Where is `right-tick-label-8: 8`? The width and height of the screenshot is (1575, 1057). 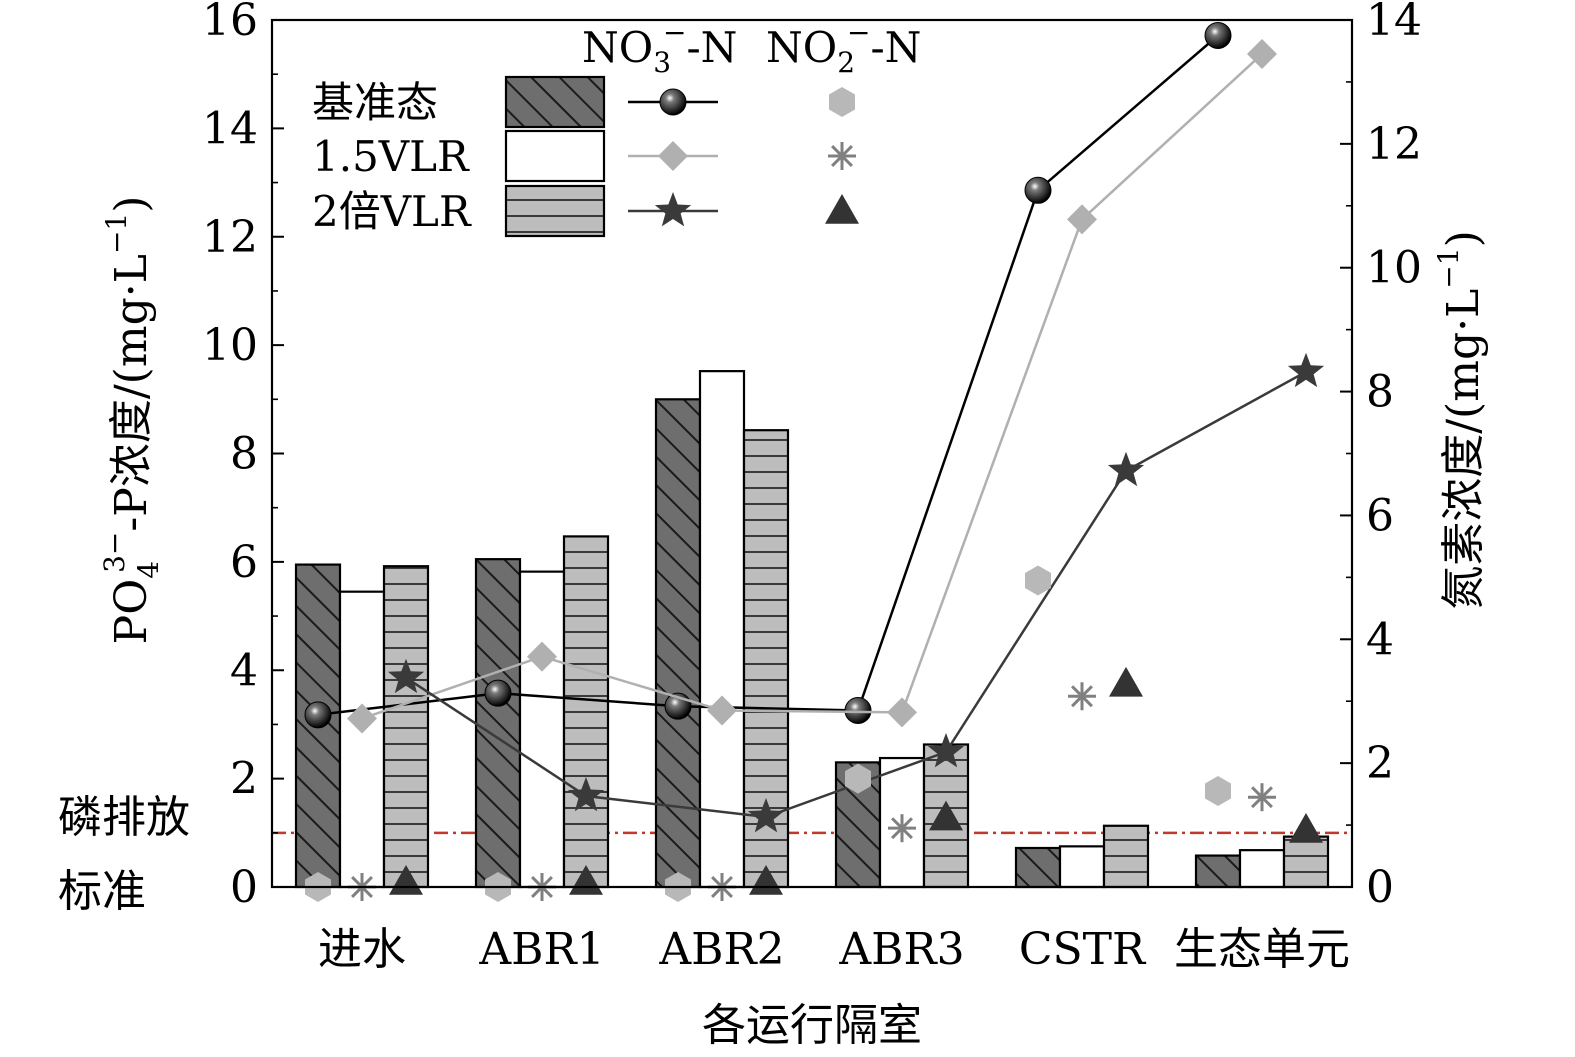
right-tick-label-8: 8 is located at coordinates (1380, 392).